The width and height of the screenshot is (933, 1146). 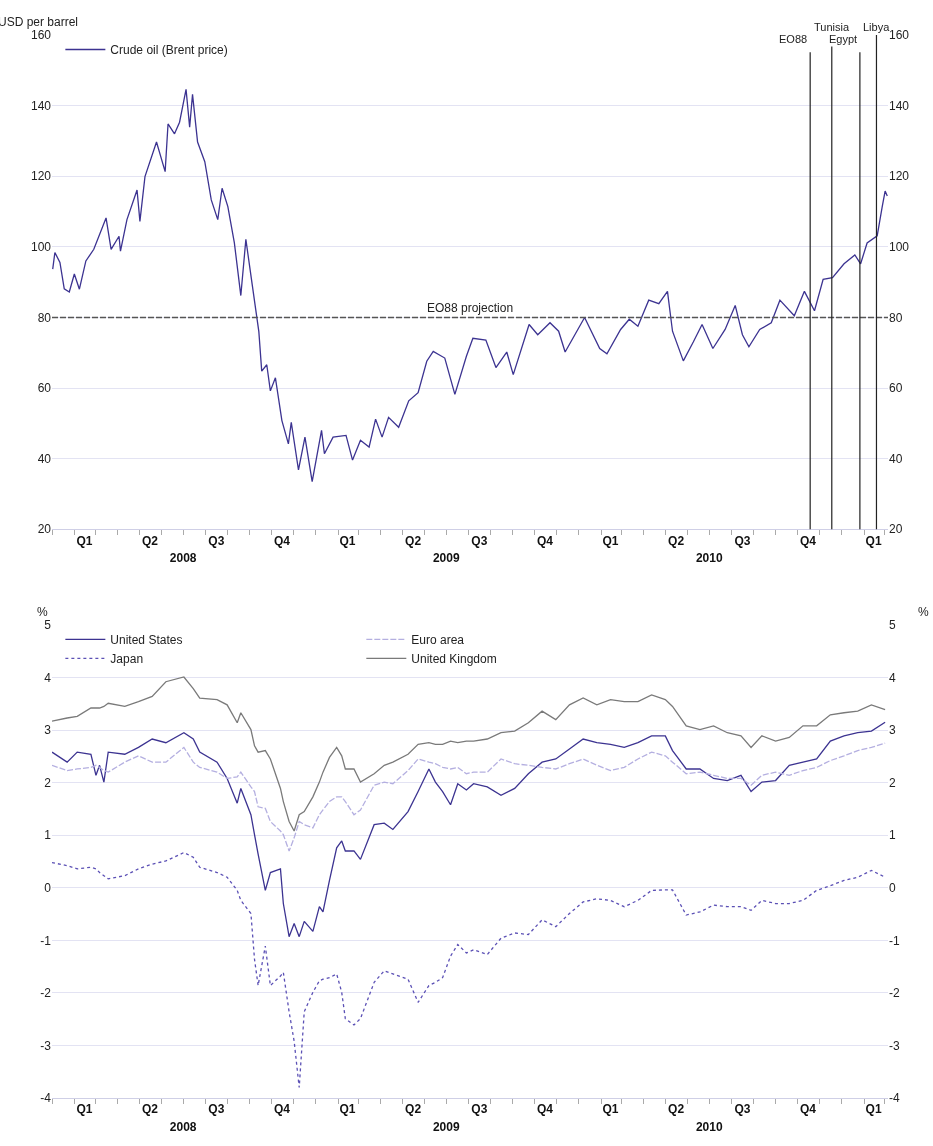 I want to click on y-tick-label: 3, so click(x=48, y=730).